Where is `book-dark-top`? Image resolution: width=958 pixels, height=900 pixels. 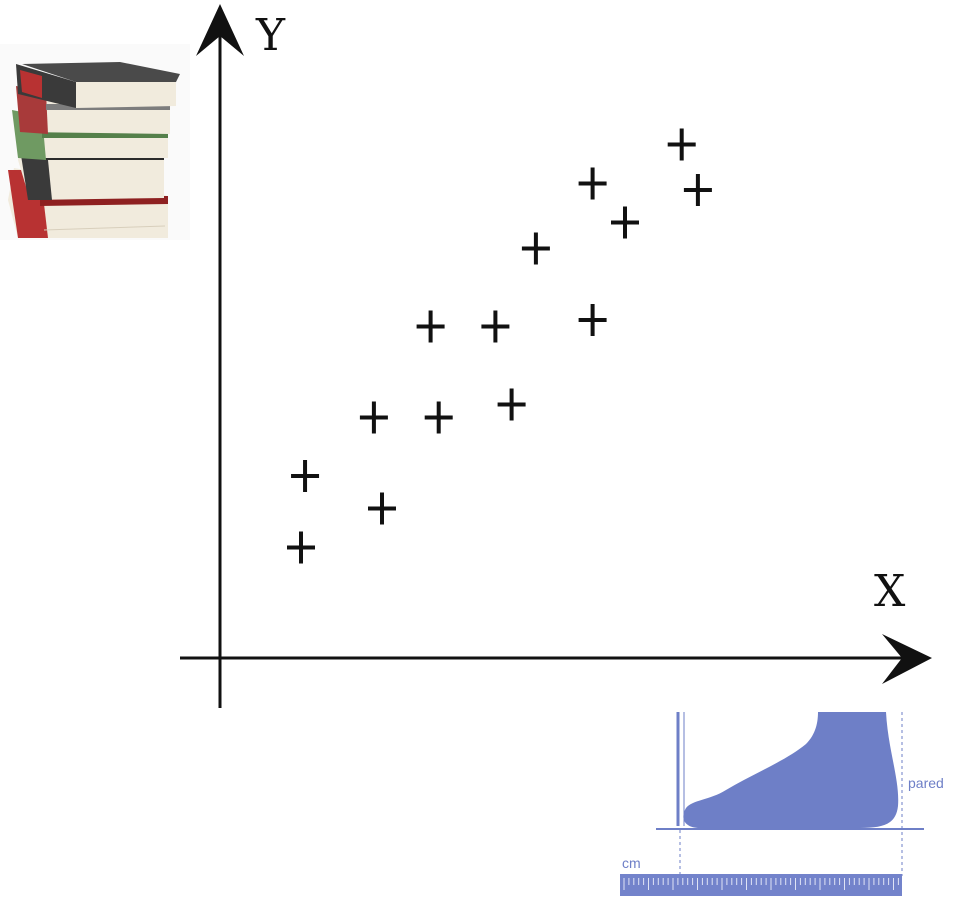
book-dark-top is located at coordinates (98, 85).